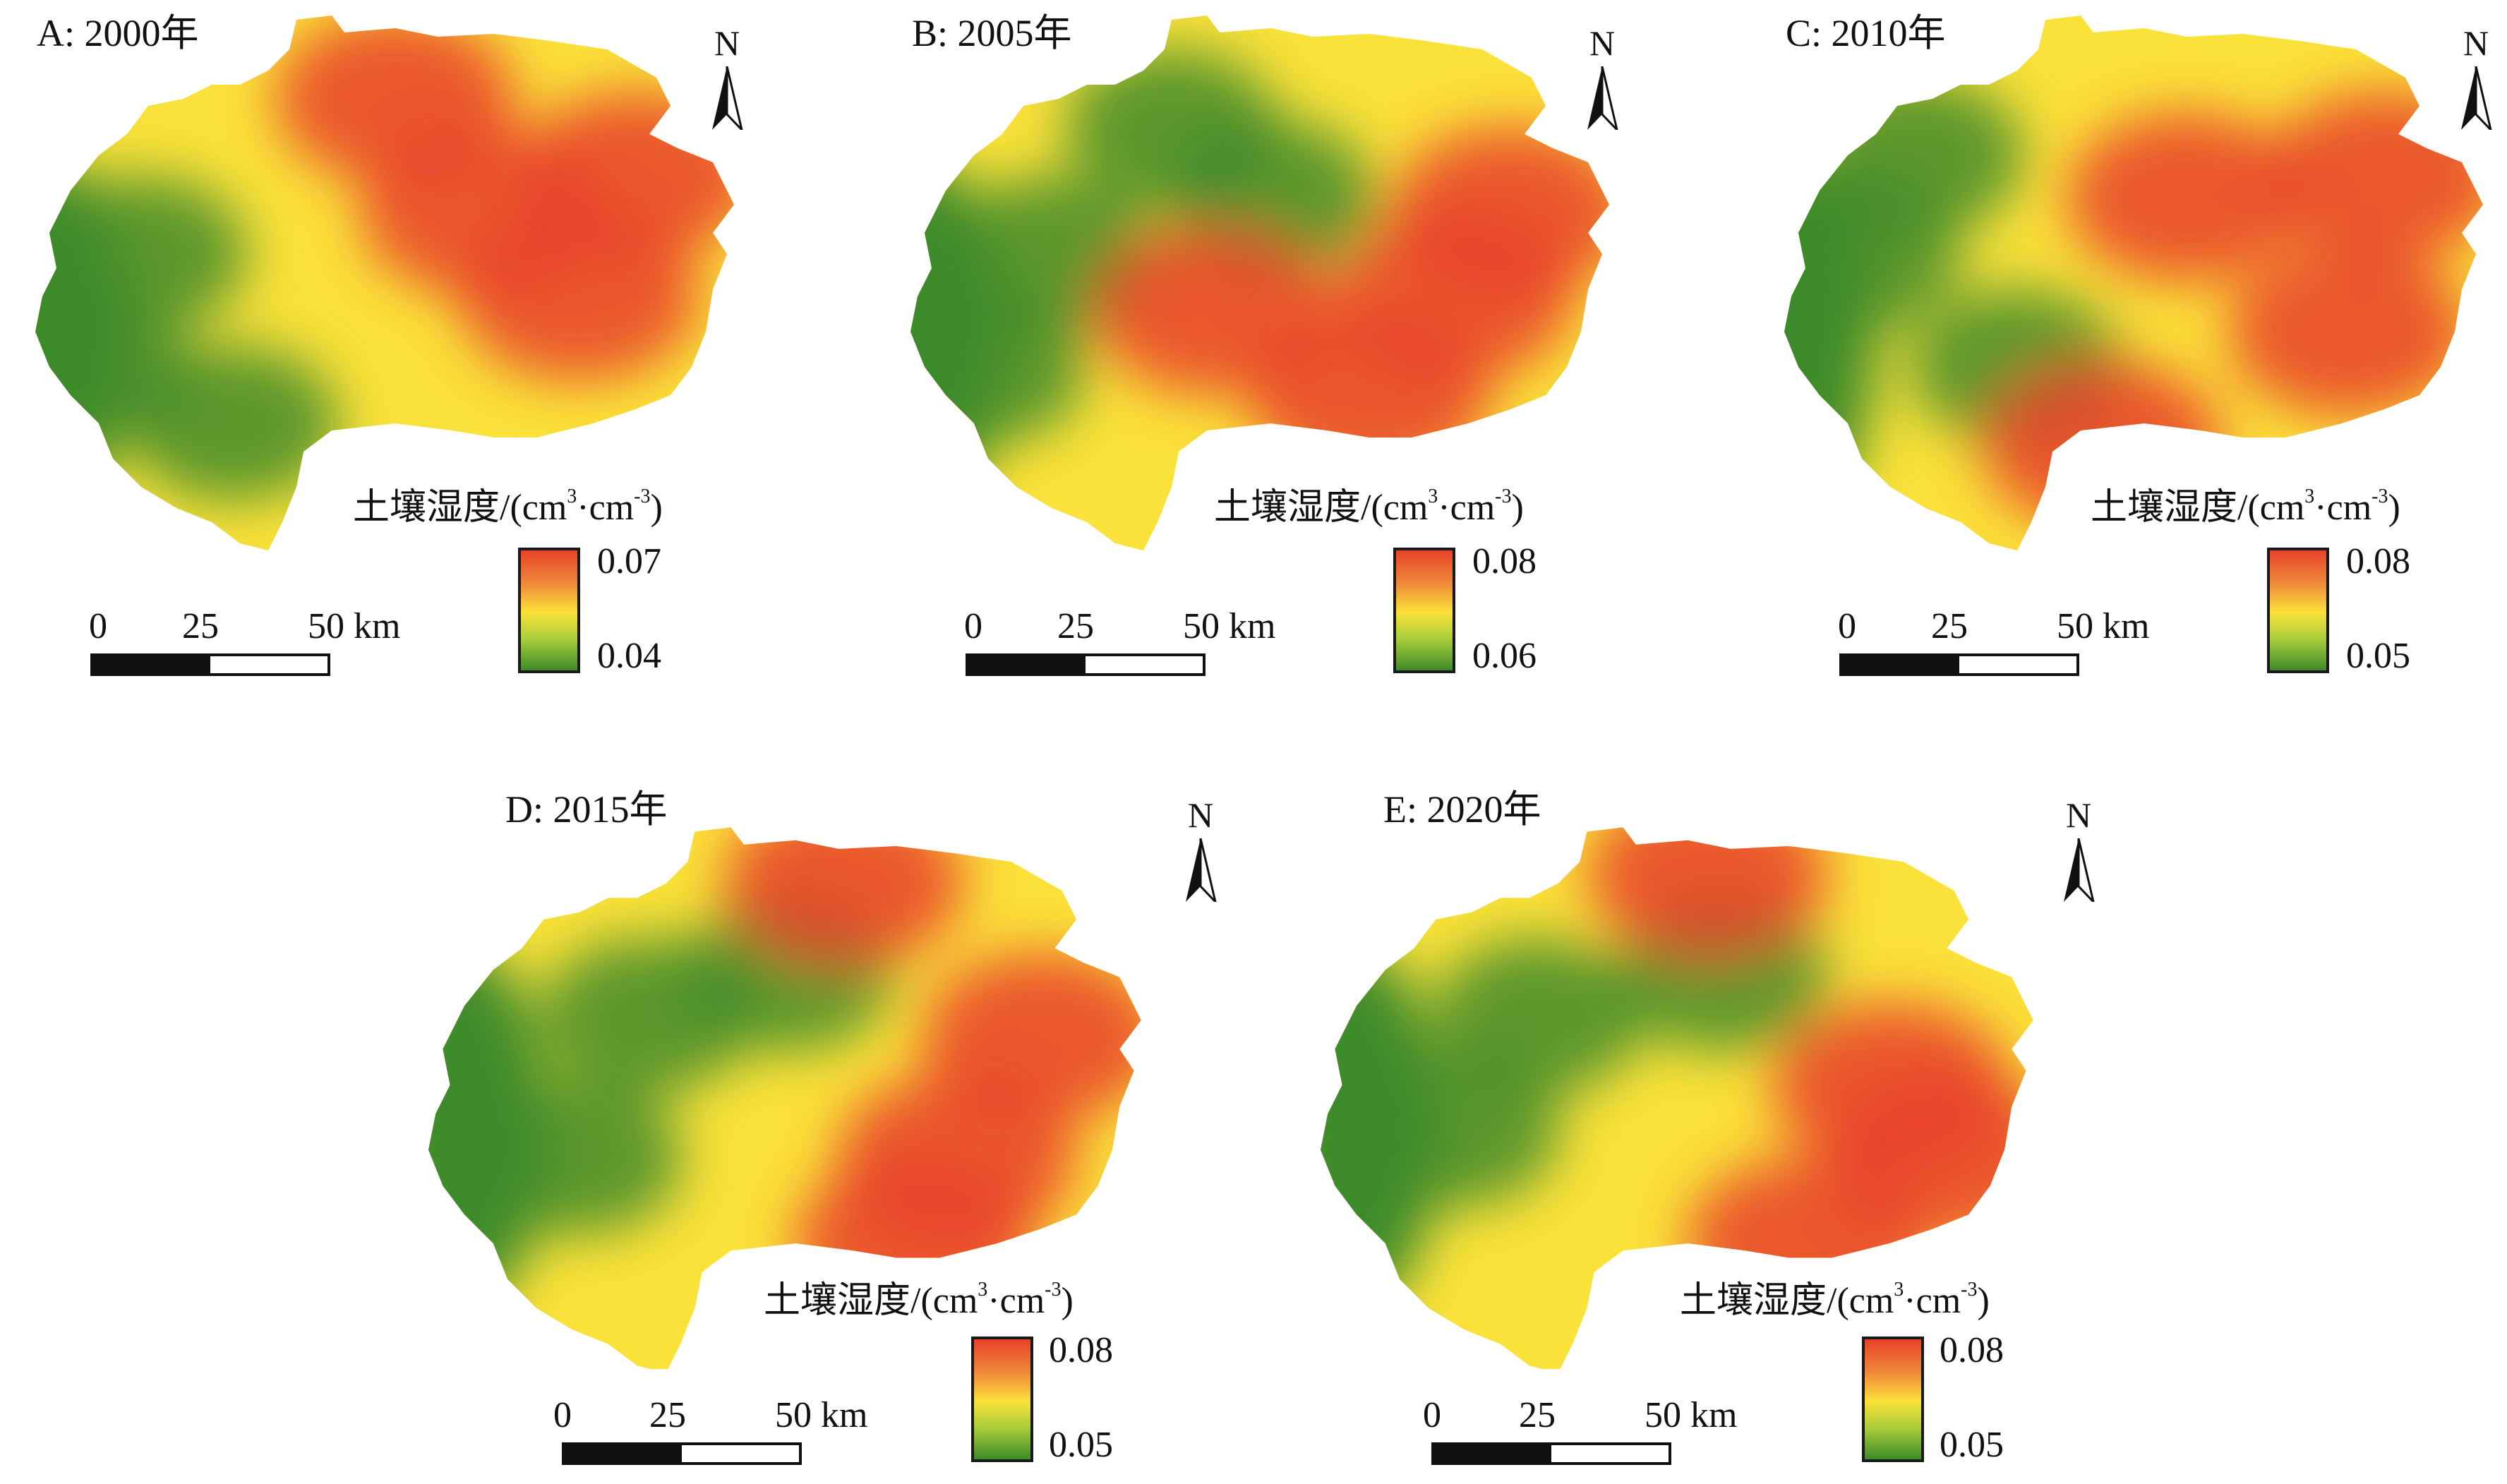  I want to click on moisture-raster, so click(1677, 1098).